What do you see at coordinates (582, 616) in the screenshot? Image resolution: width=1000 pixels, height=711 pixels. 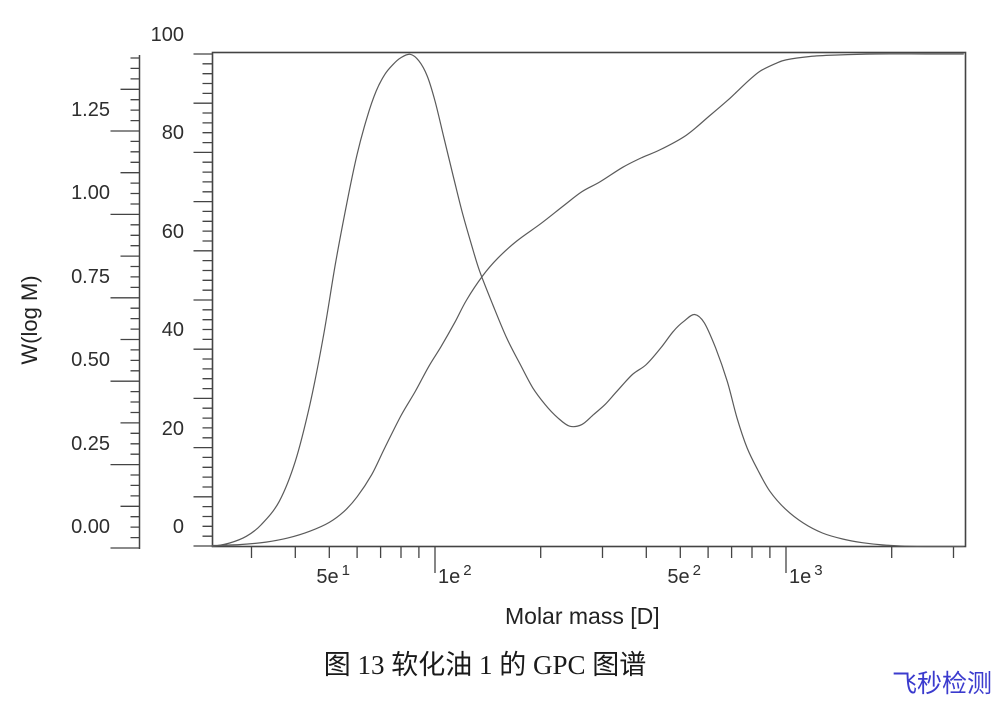 I see `x-axis-title: Molar mass [D]` at bounding box center [582, 616].